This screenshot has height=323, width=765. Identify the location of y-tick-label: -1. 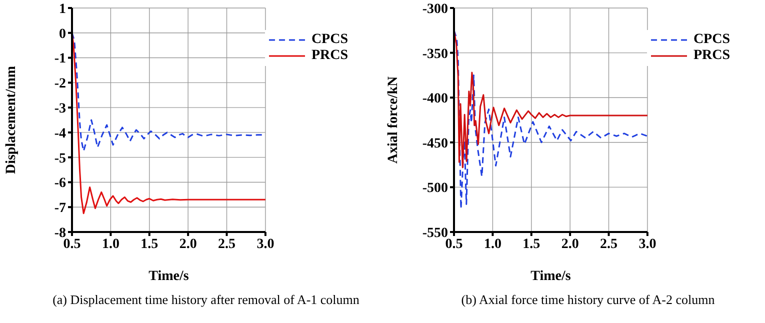
(60, 59).